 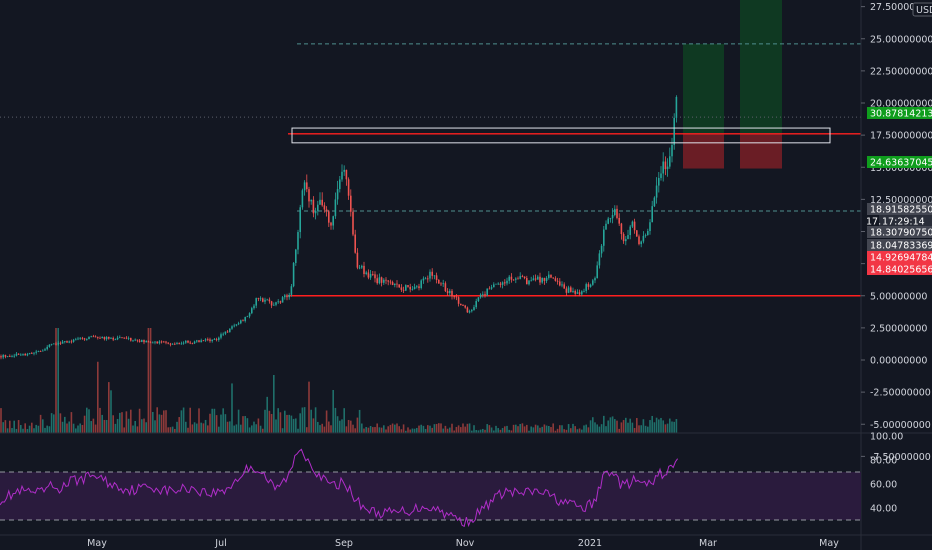 I want to click on currency-tag: USD, so click(x=922, y=9).